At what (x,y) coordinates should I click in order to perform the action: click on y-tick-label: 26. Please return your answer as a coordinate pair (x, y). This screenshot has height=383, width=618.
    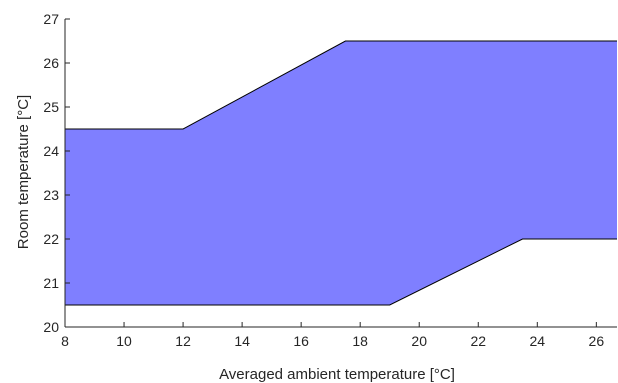
    Looking at the image, I should click on (51, 63).